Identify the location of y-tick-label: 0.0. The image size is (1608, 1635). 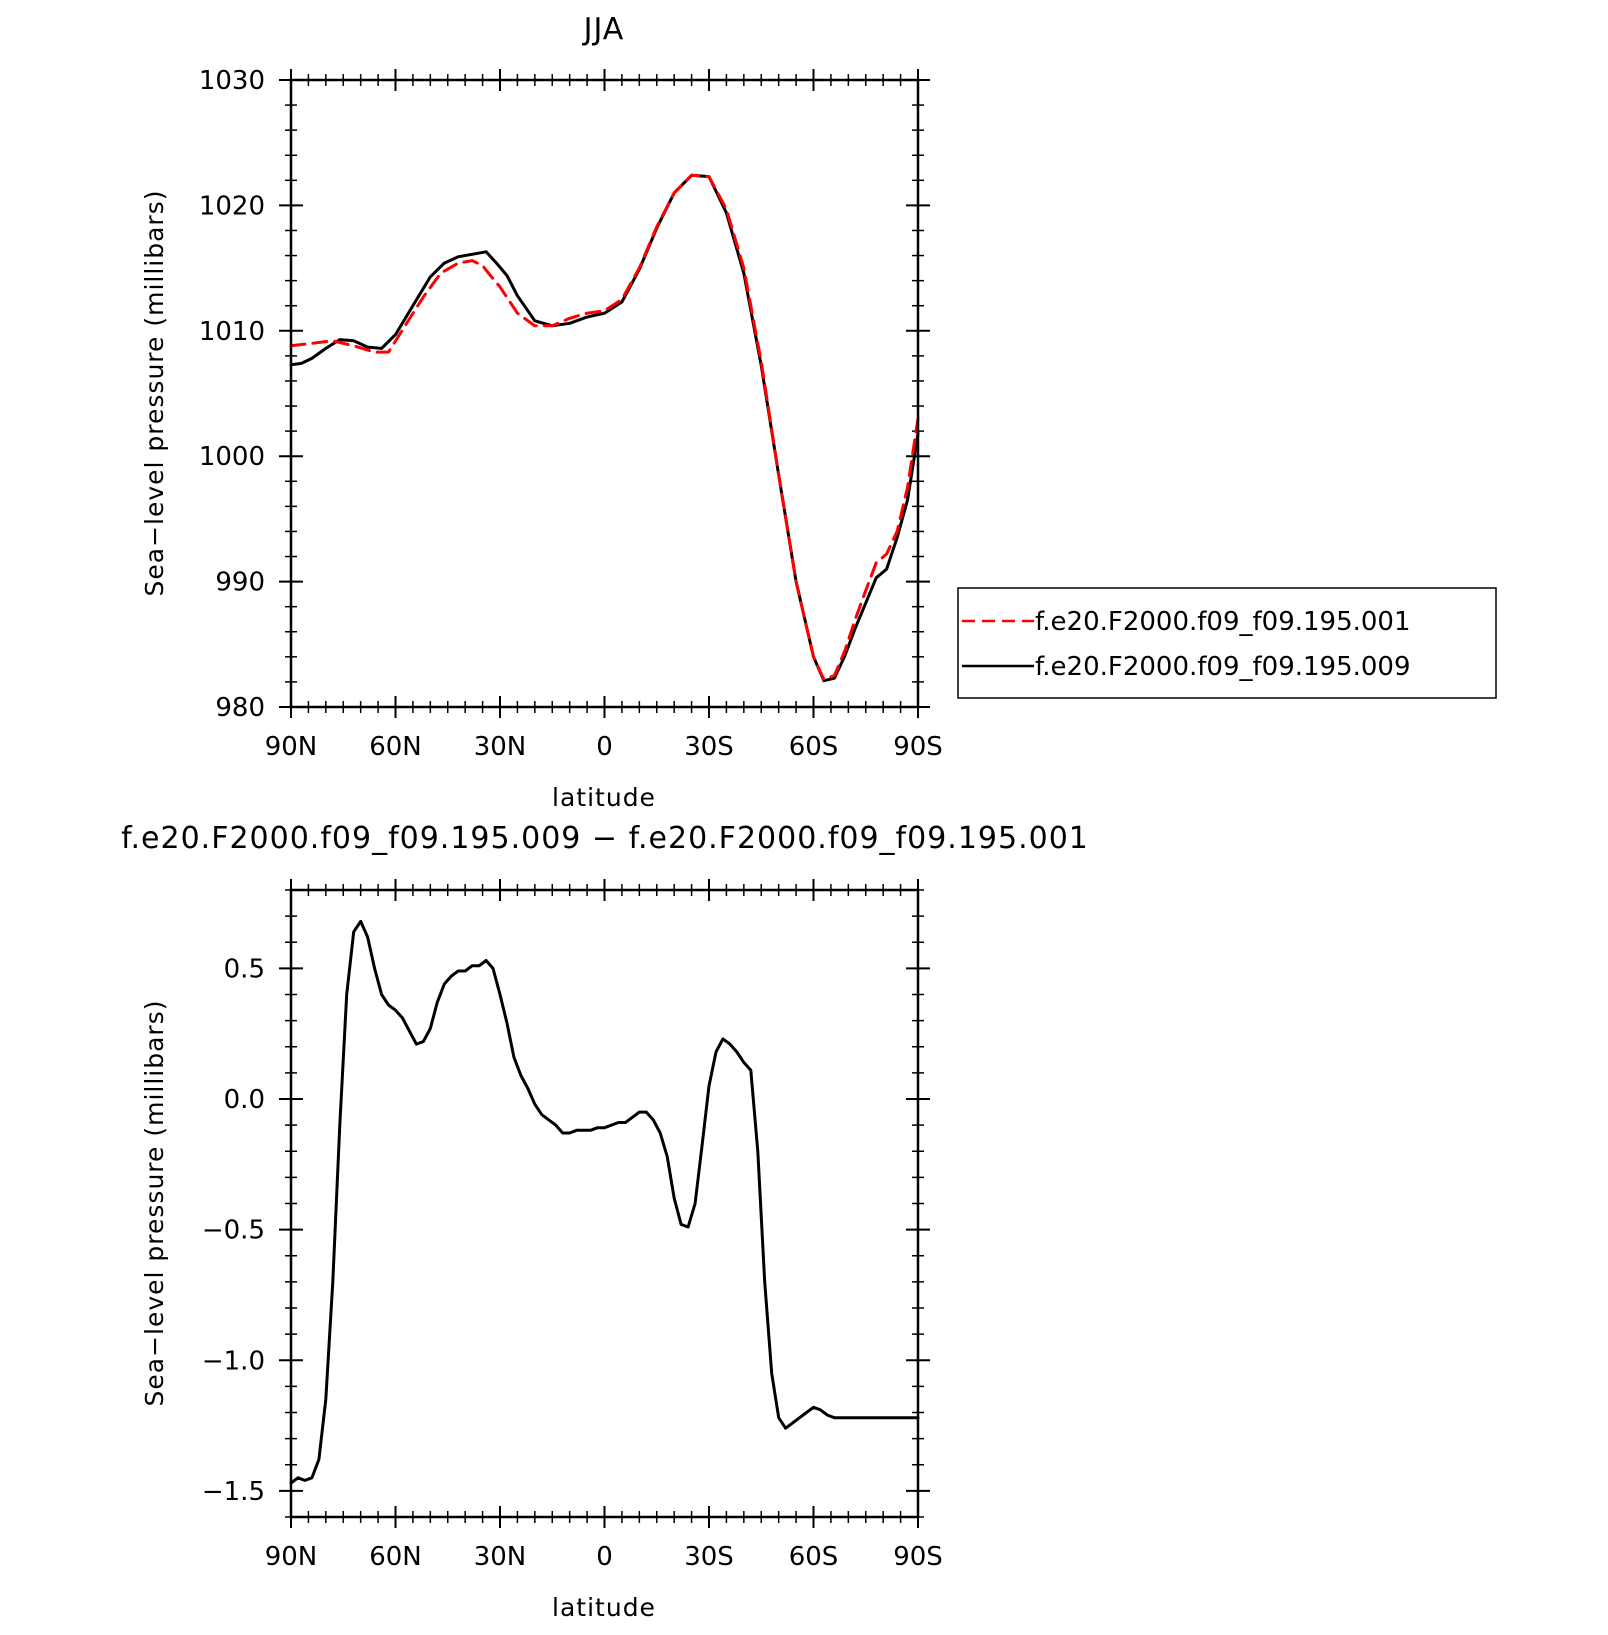
(244, 1100).